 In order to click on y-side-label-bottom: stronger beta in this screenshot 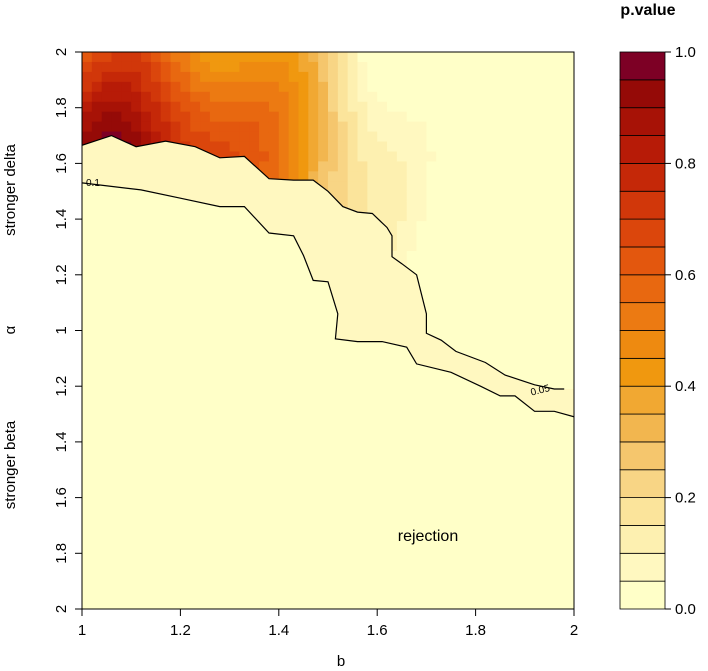, I will do `click(10, 464)`.